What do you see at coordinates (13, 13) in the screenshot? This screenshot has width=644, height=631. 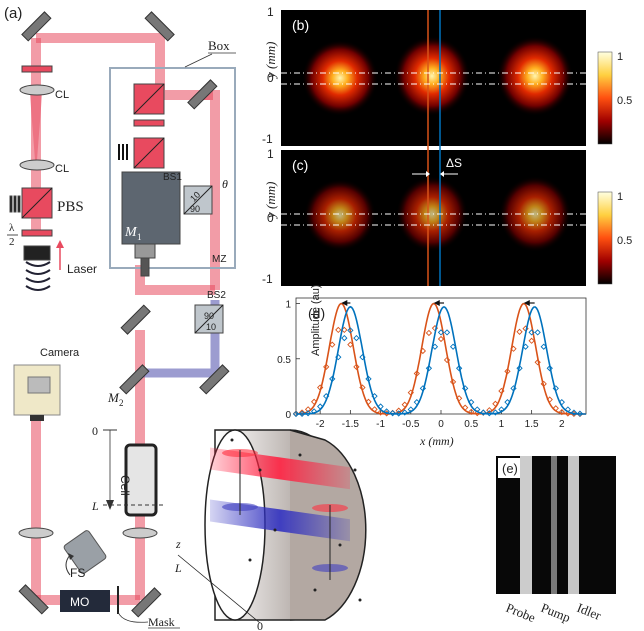 I see `panel-a-label: (a)` at bounding box center [13, 13].